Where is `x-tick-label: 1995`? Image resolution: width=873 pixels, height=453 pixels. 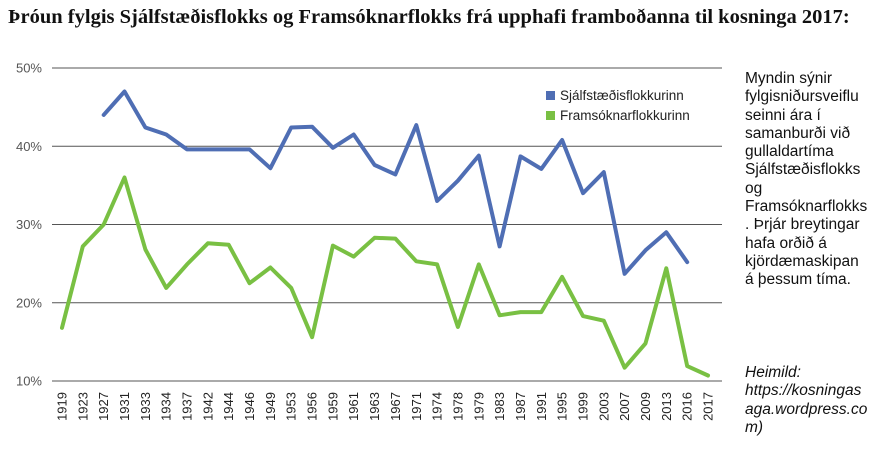 x-tick-label: 1995 is located at coordinates (562, 406).